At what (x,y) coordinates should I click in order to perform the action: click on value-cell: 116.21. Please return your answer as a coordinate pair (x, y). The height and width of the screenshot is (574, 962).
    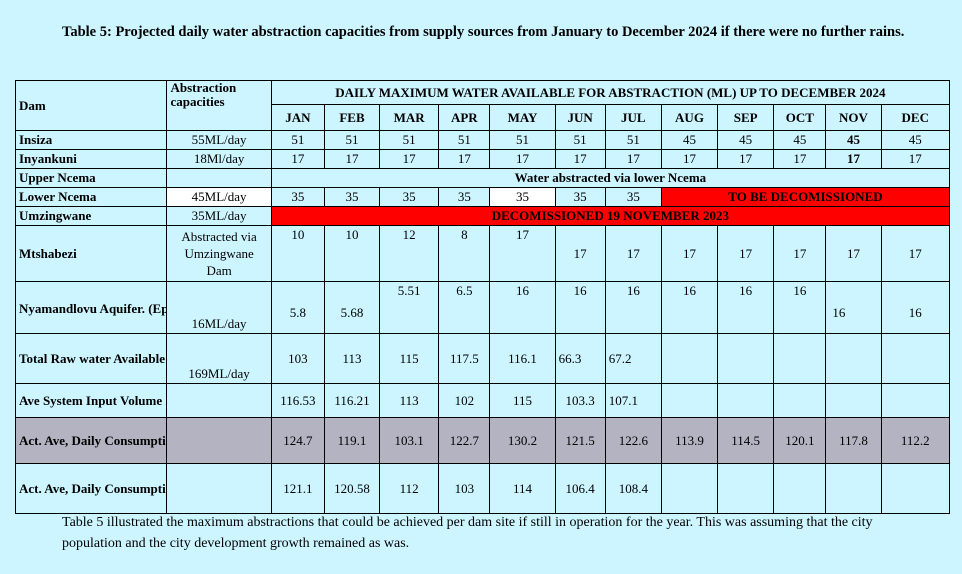
    Looking at the image, I should click on (352, 400).